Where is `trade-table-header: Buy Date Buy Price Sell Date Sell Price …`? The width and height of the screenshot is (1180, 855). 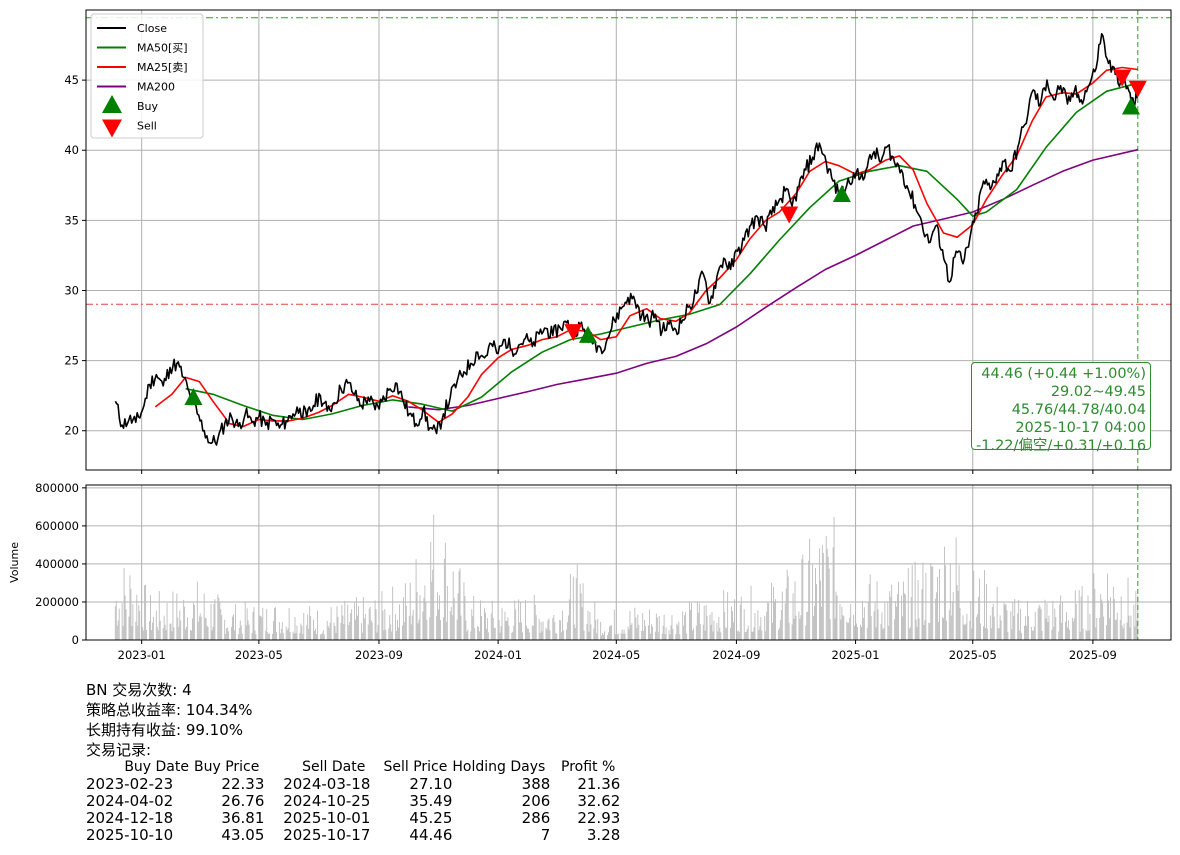
trade-table-header: Buy Date Buy Price Sell Date Sell Price … is located at coordinates (353, 767).